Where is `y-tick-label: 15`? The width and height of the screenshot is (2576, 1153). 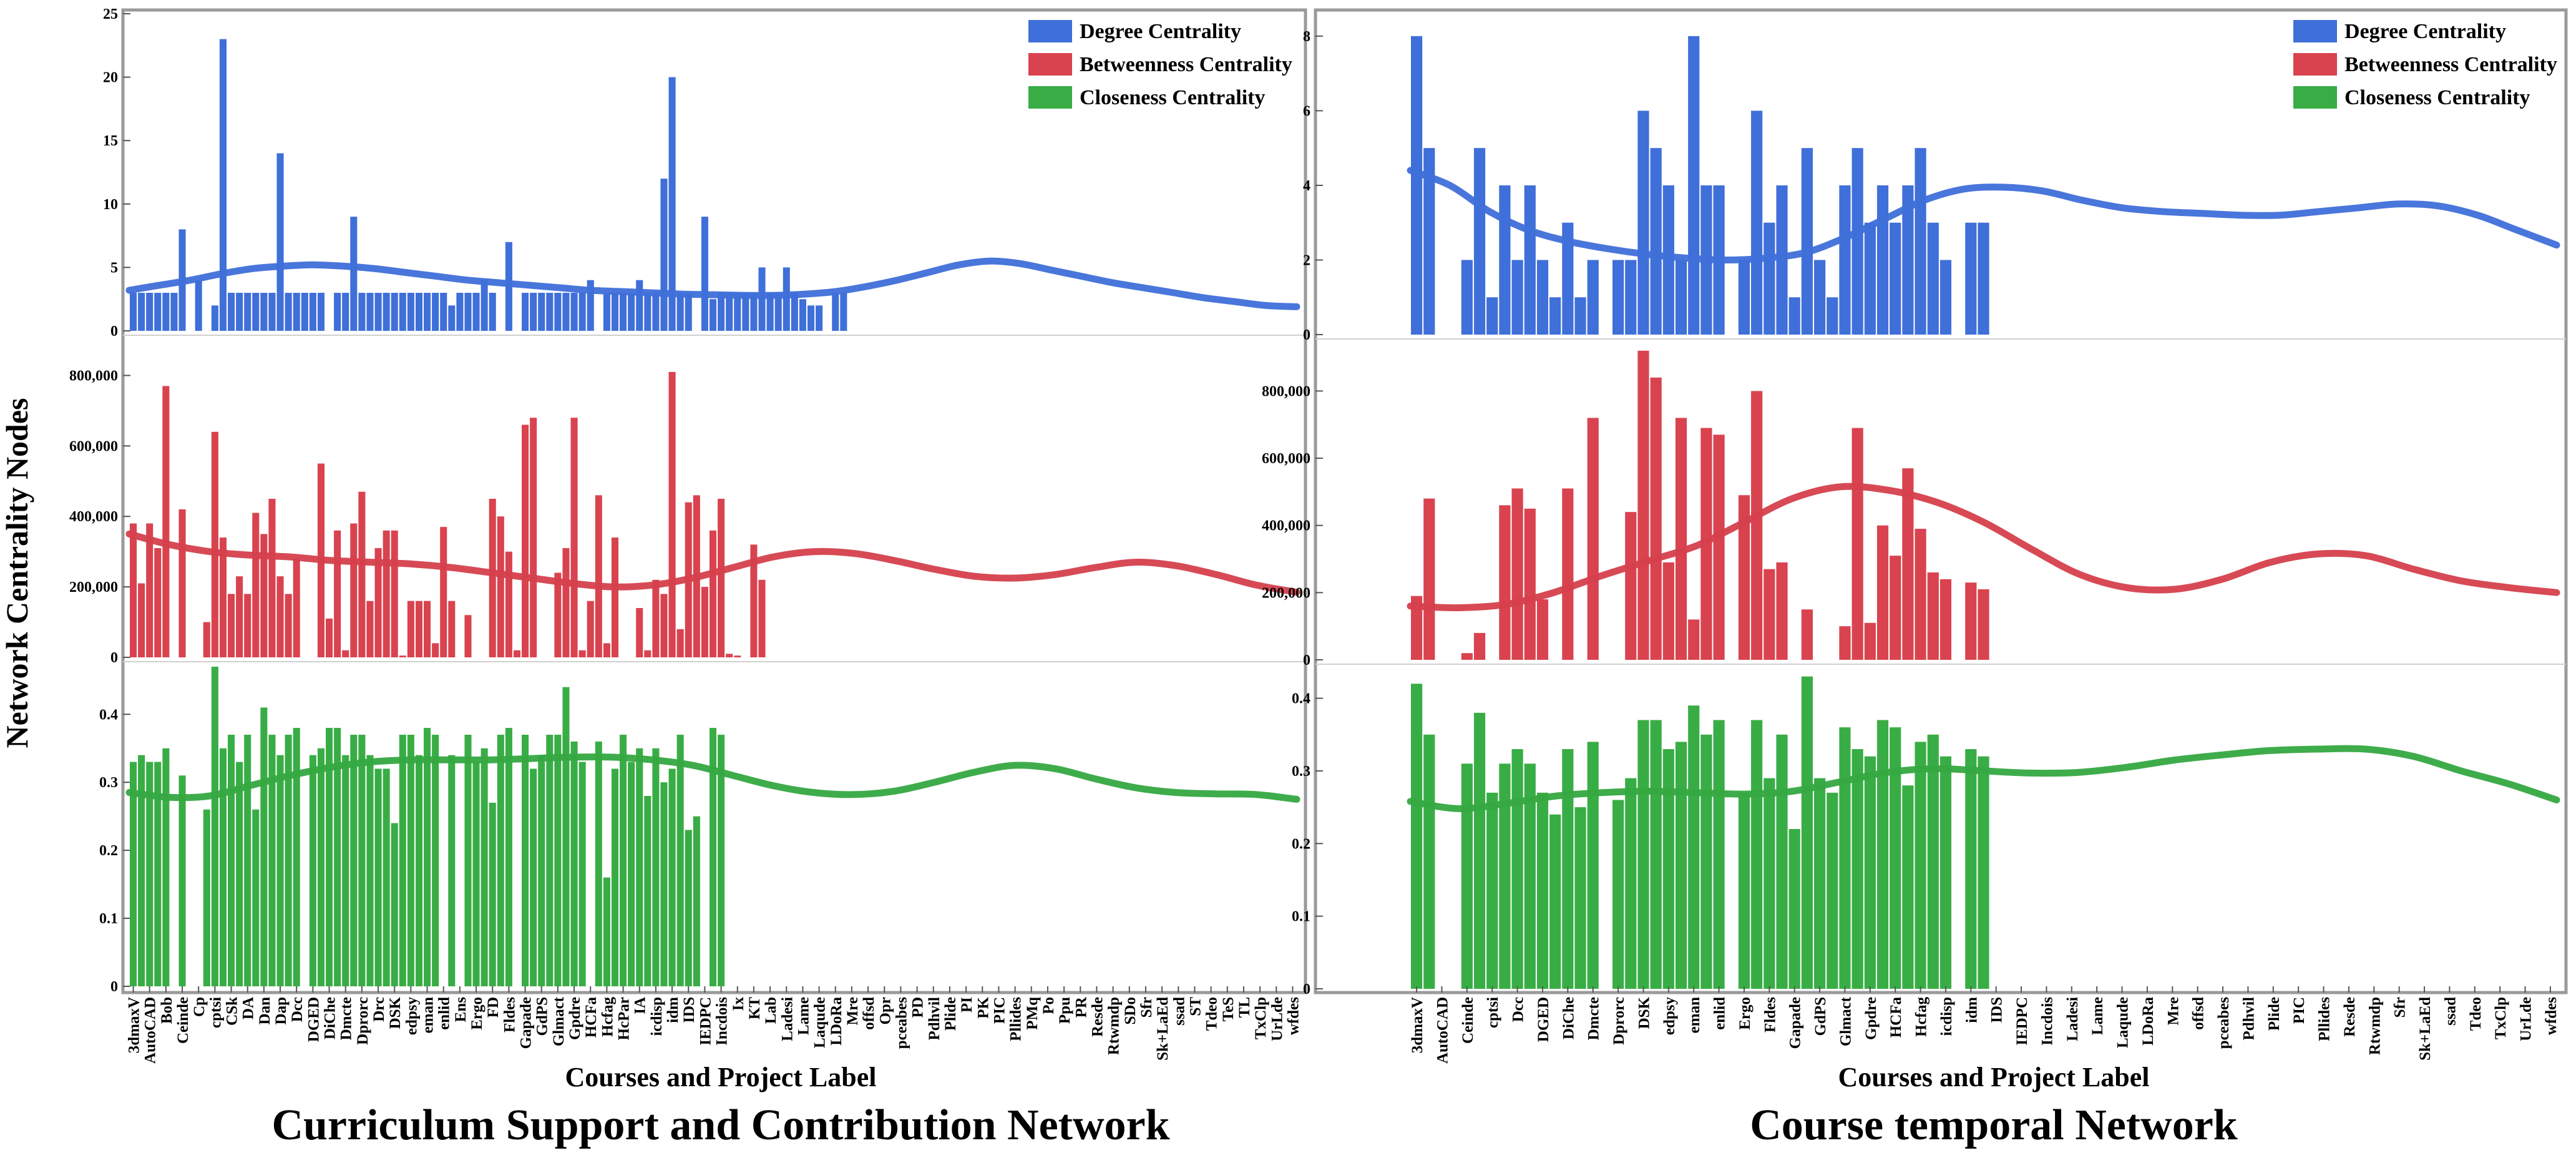
y-tick-label: 15 is located at coordinates (110, 141).